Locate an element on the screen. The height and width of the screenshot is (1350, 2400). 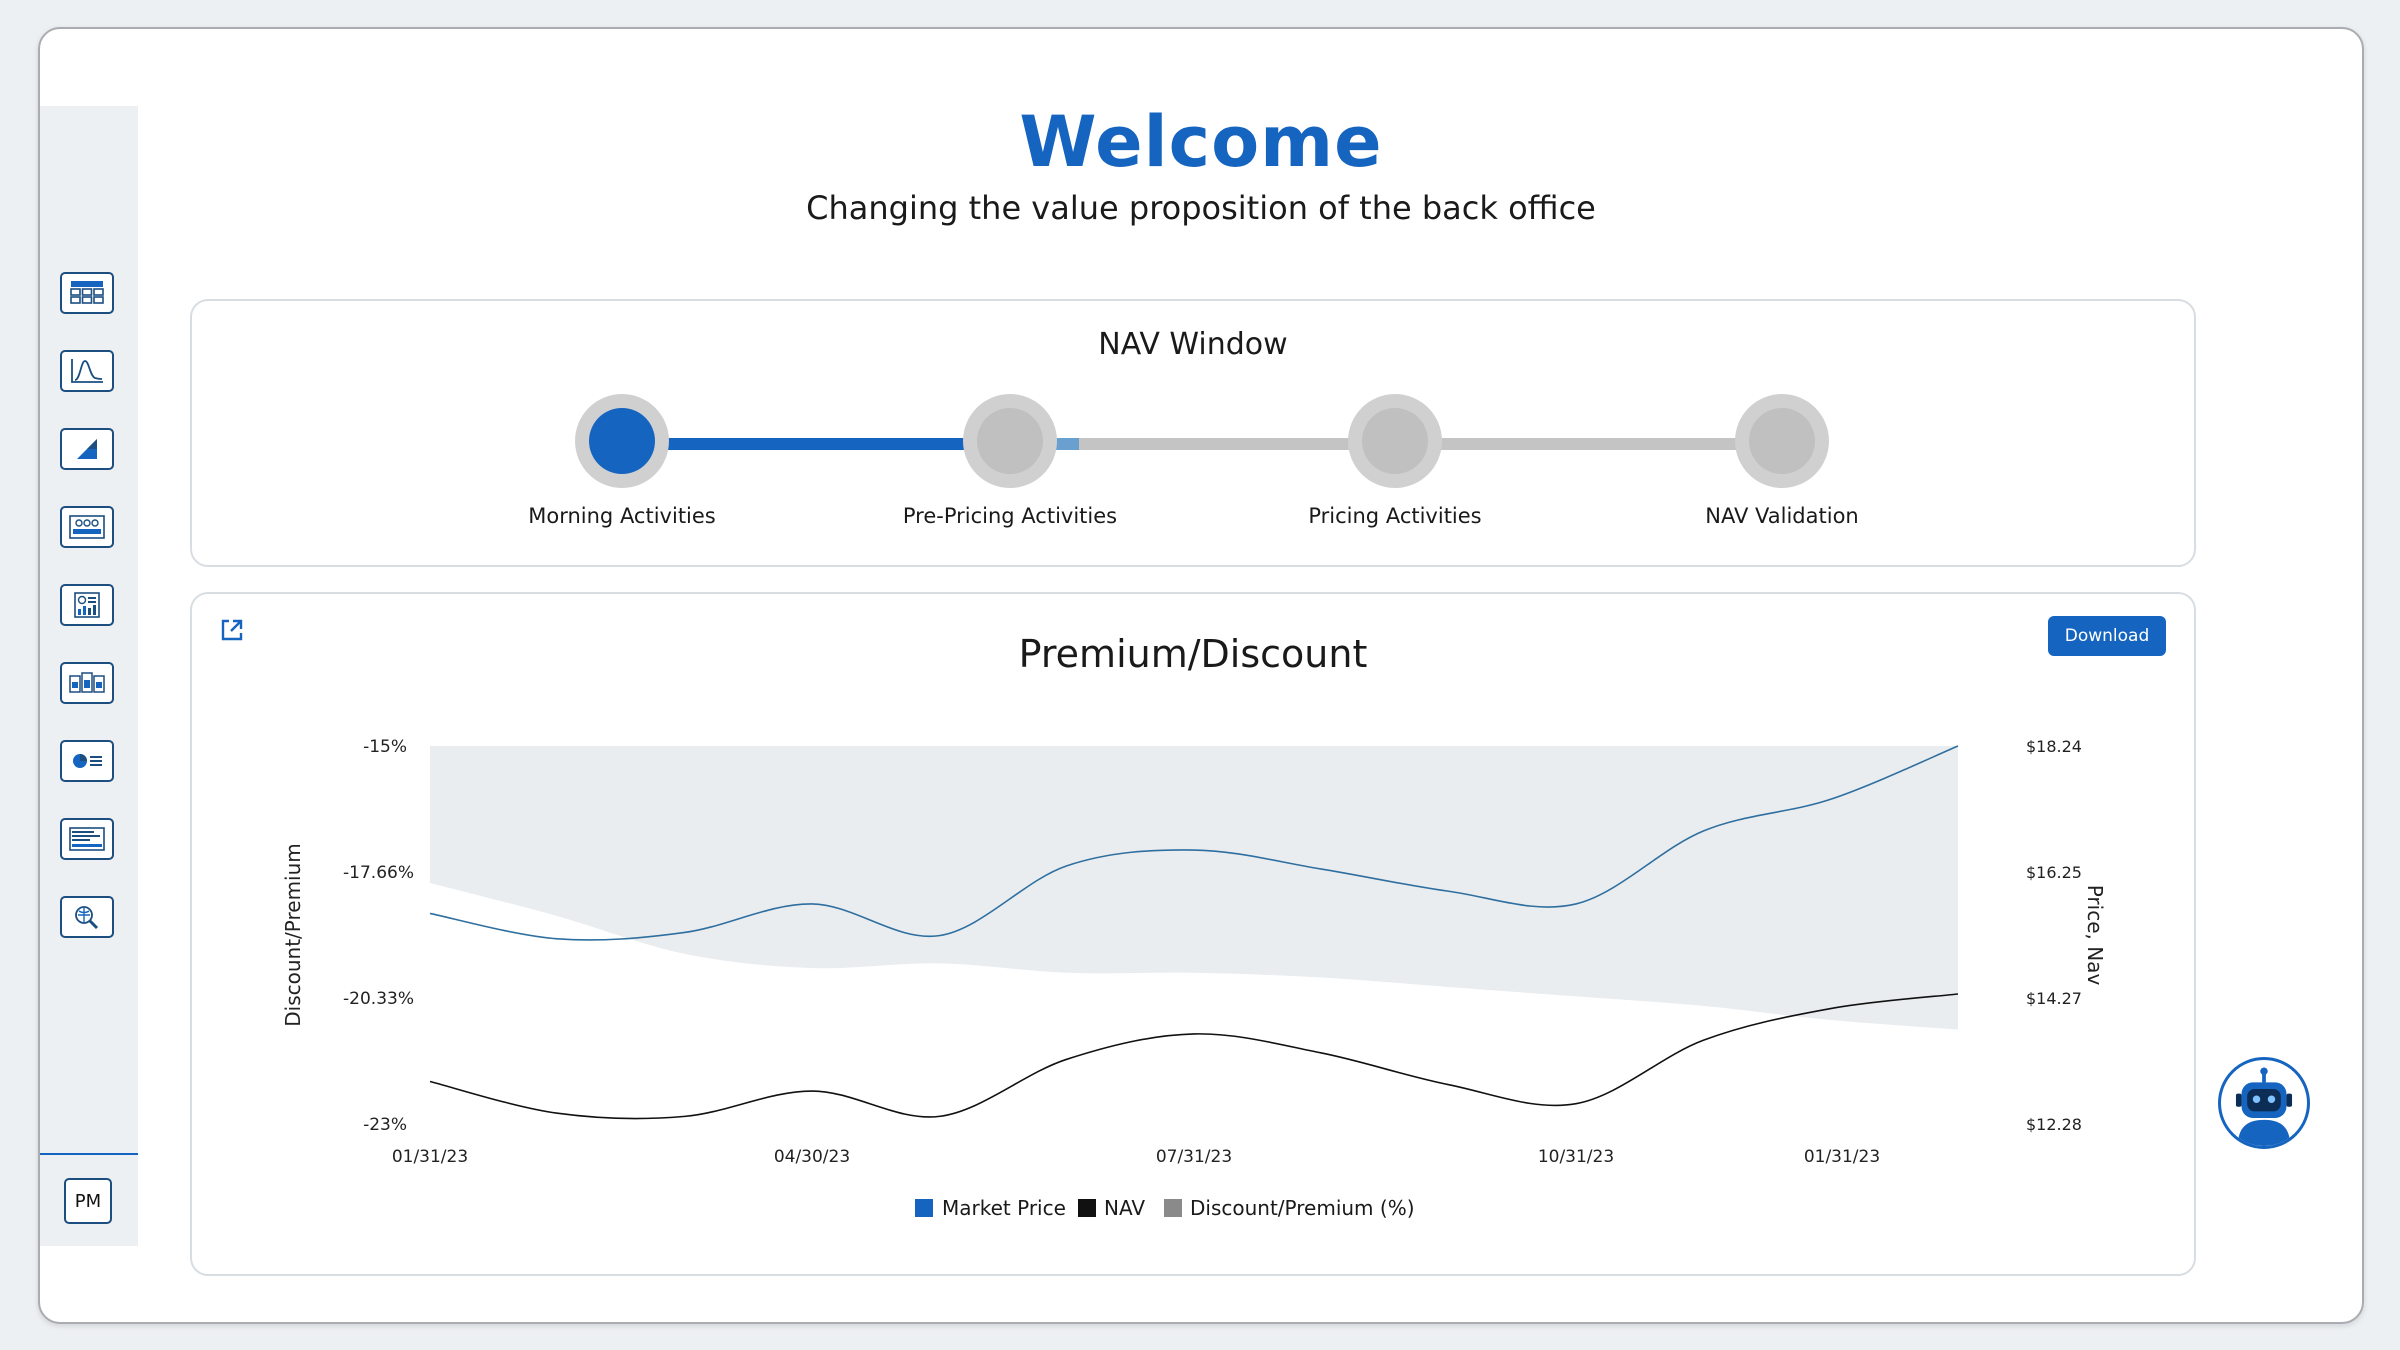
nav-progress-track is located at coordinates (1193, 444).